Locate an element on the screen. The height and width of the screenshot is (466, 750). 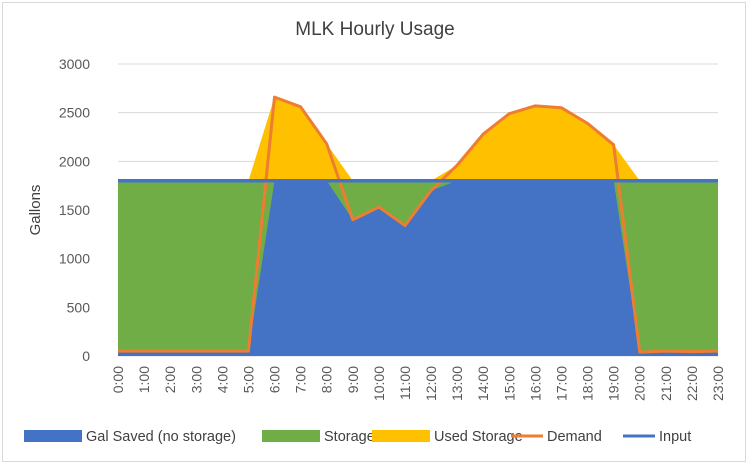
x-tick-label: 5:00 is located at coordinates (248, 379).